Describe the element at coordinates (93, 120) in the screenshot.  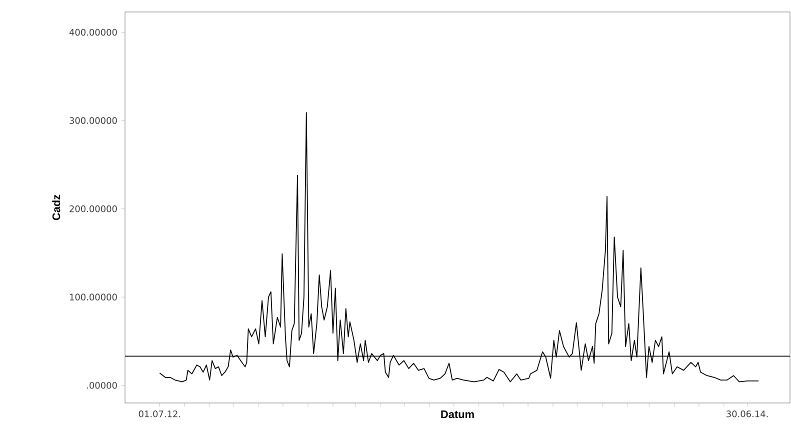
I see `y-tick-label: 300.00000` at that location.